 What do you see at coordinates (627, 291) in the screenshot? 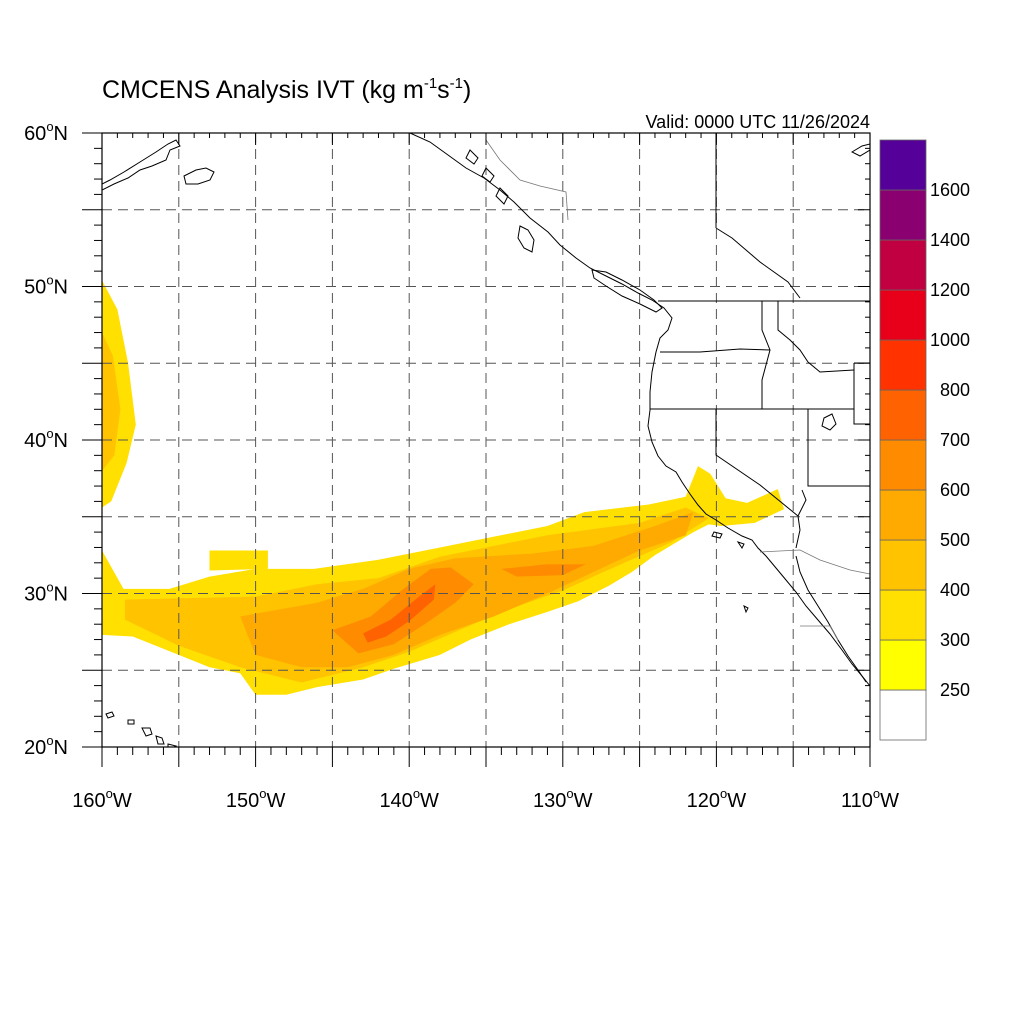
I see `vancouver-island` at bounding box center [627, 291].